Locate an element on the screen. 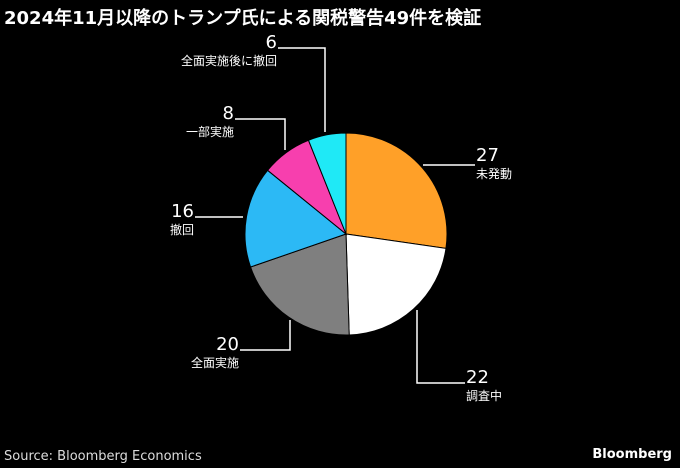 The width and height of the screenshot is (680, 468). slice-label-0: 未発動 is located at coordinates (494, 174).